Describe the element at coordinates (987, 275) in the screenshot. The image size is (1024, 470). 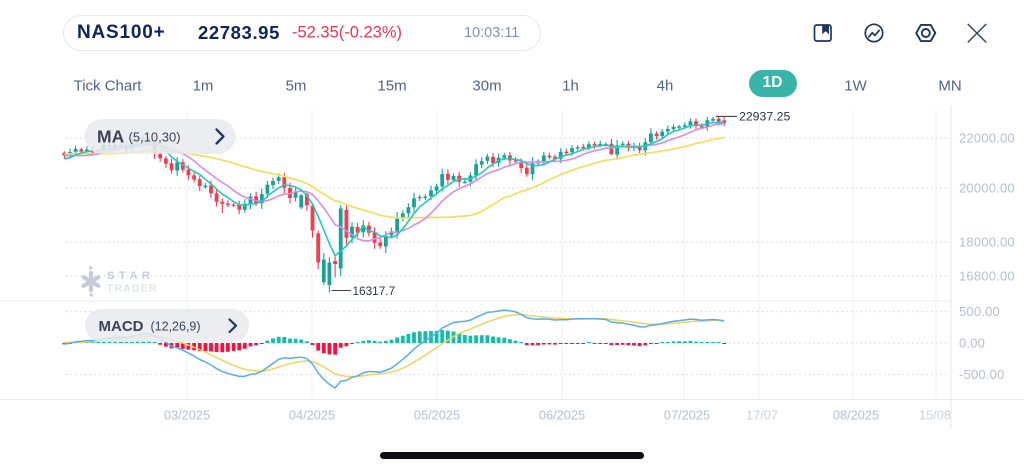
I see `svg-text: 16800.00` at that location.